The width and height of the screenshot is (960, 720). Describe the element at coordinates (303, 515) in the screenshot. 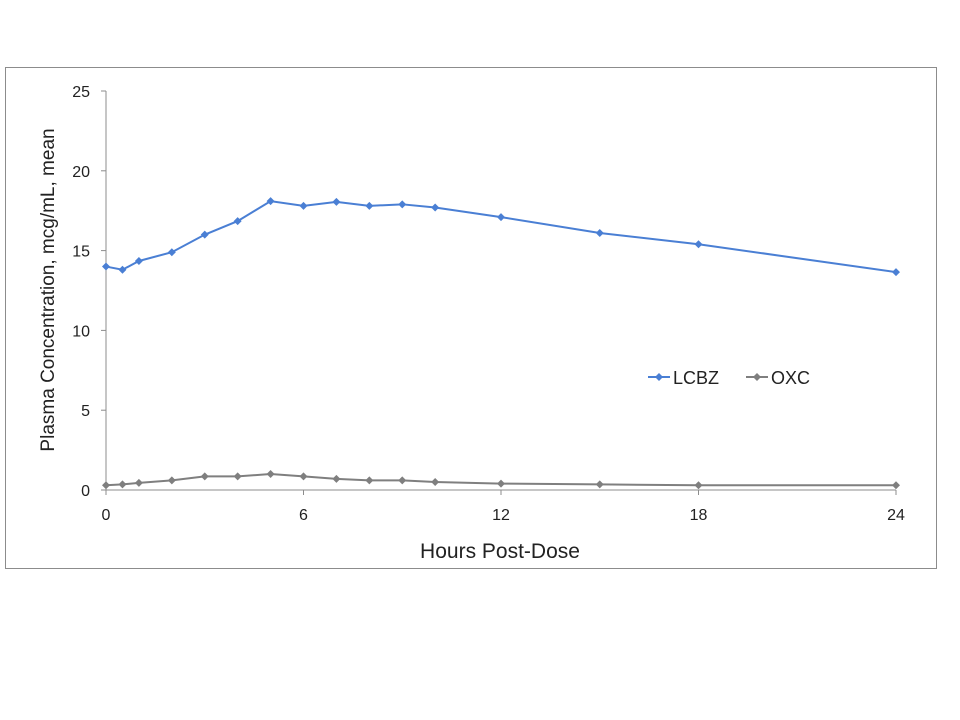

I see `x-tick-label: 6` at that location.